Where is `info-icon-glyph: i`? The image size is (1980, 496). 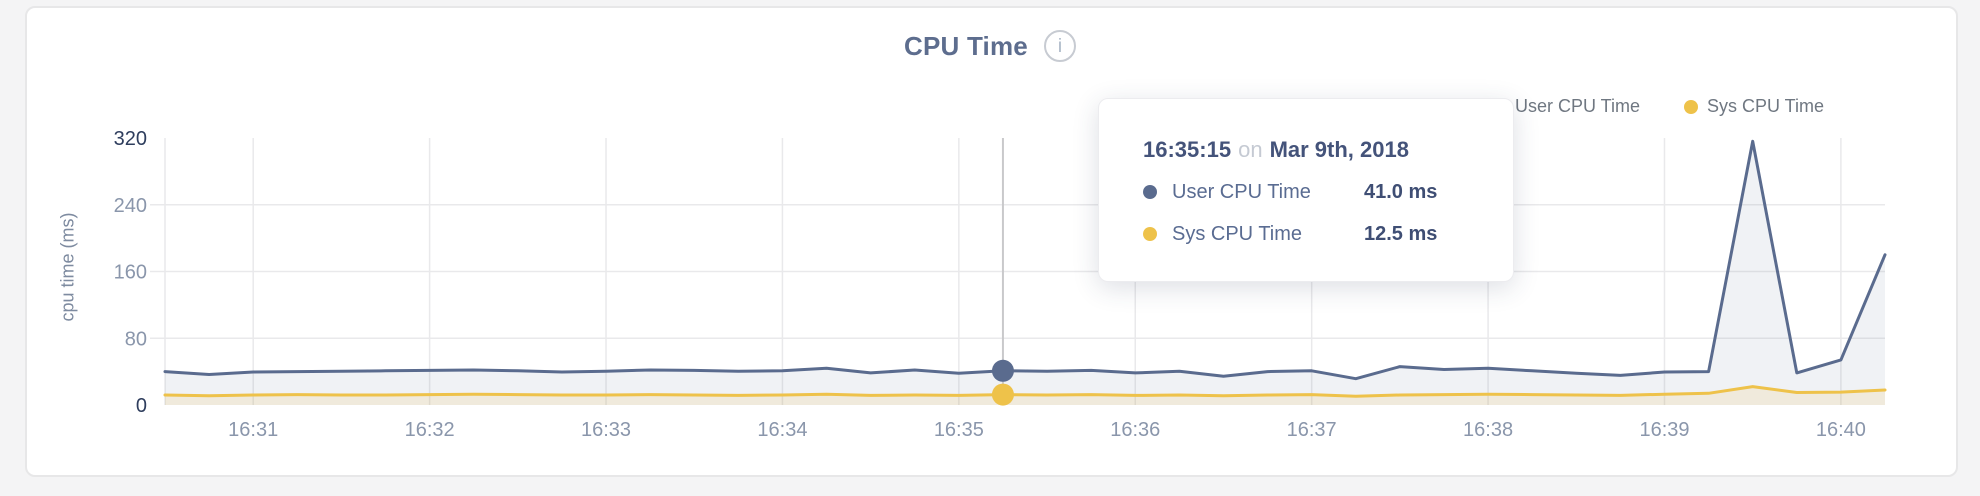
info-icon-glyph: i is located at coordinates (1060, 46).